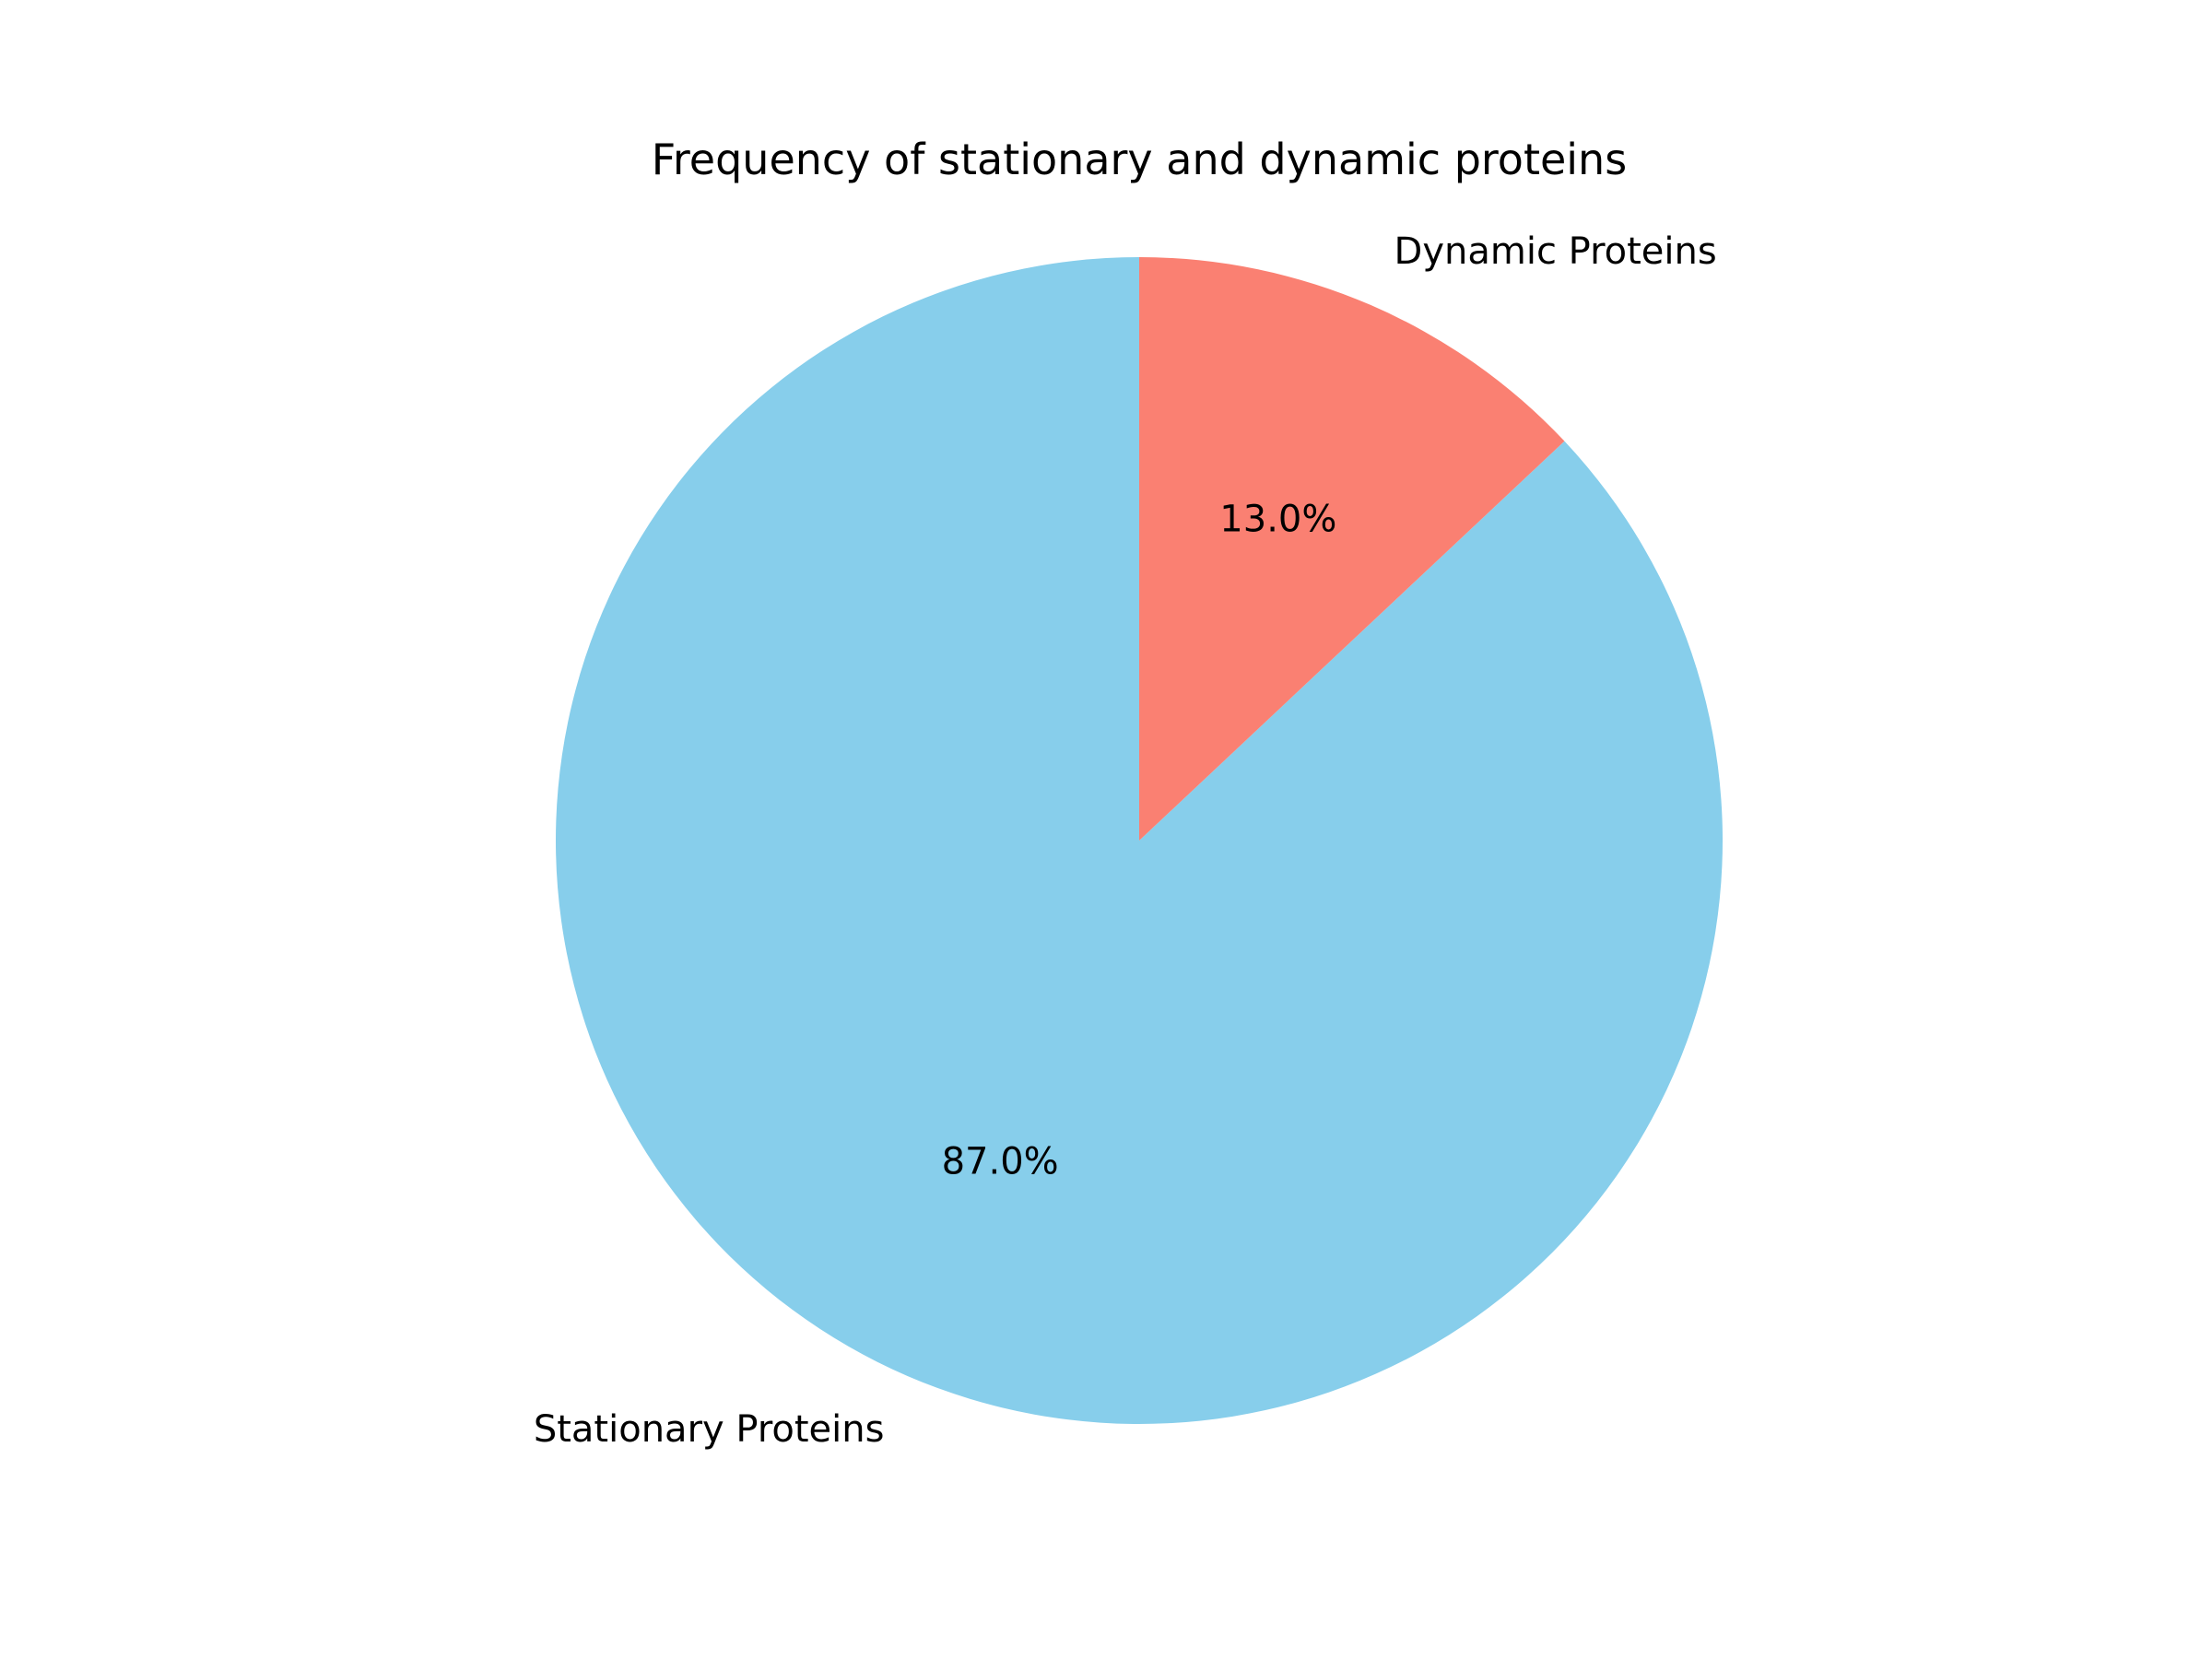  Describe the element at coordinates (1000, 1162) in the screenshot. I see `pct-label: 87.0%` at that location.